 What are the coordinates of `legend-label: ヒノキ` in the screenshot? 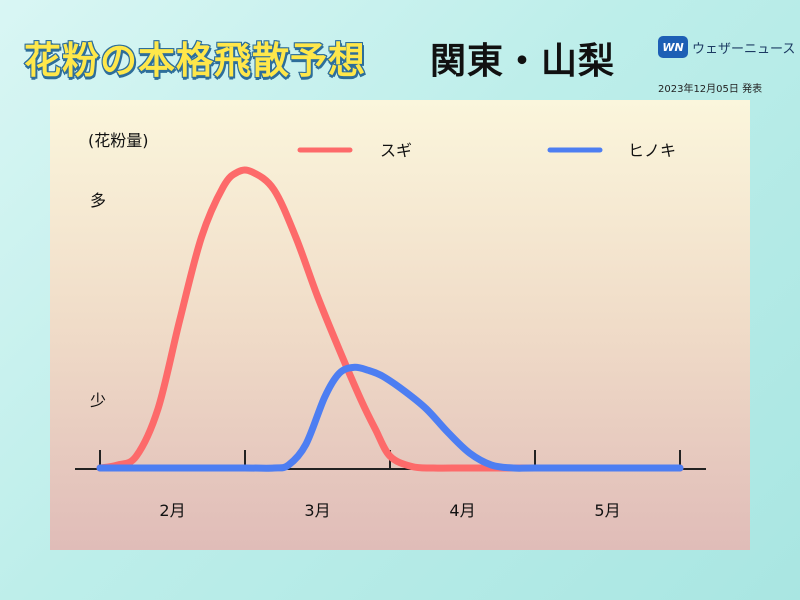 It's located at (652, 150).